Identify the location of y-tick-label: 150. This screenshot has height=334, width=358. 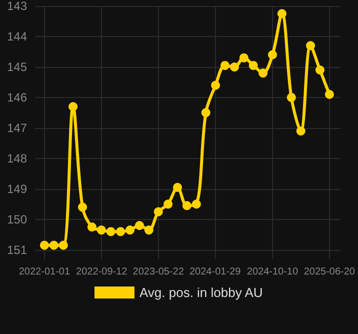
(17, 219).